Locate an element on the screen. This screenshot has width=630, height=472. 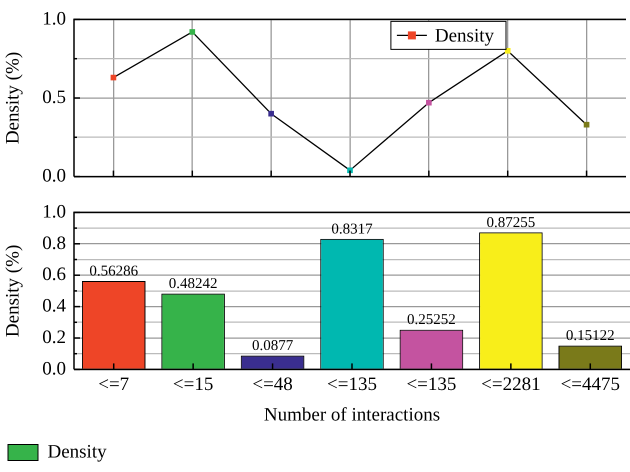
x-tick-label: <=2281 is located at coordinates (511, 384).